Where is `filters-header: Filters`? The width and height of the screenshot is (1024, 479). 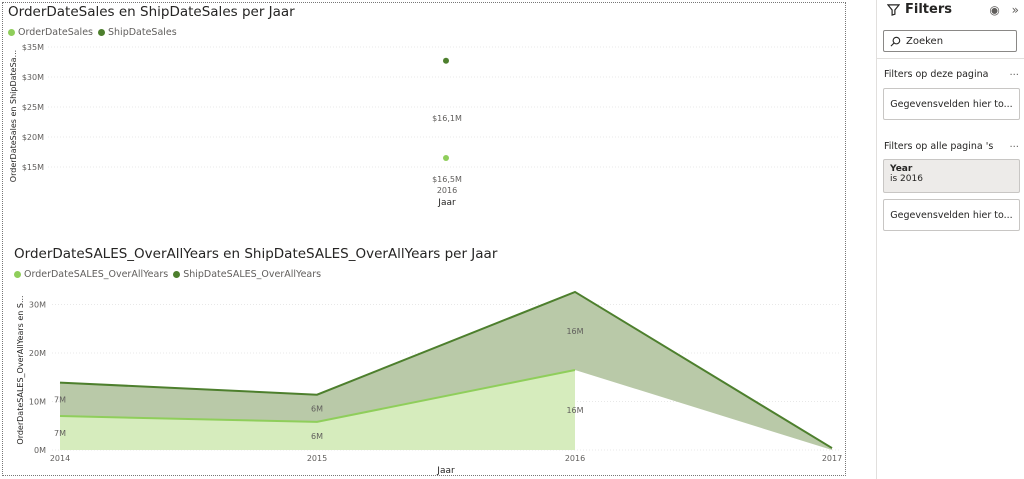 filters-header: Filters is located at coordinates (919, 9).